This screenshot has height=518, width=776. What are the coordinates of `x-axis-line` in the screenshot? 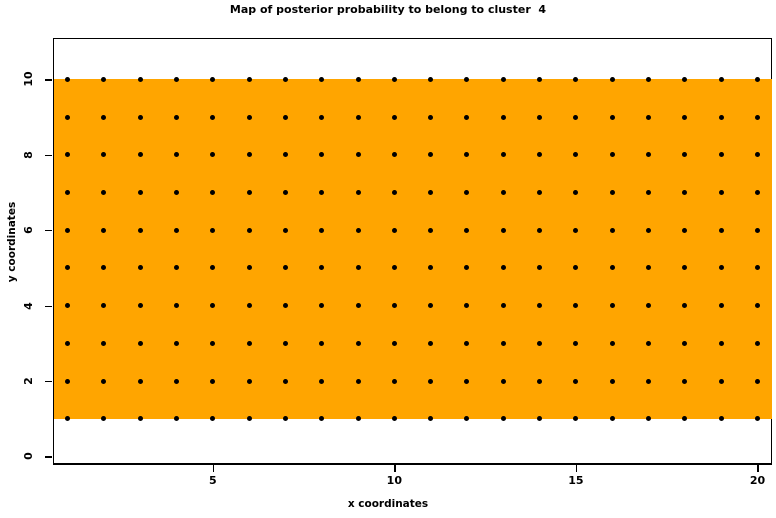 It's located at (412, 465).